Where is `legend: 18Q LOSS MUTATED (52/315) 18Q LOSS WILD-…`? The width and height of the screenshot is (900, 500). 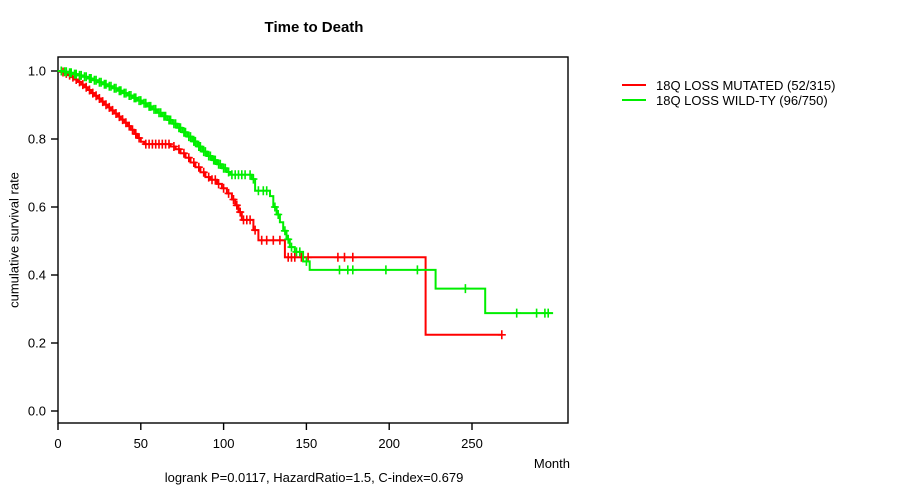 legend: 18Q LOSS MUTATED (52/315) 18Q LOSS WILD-… is located at coordinates (728, 93).